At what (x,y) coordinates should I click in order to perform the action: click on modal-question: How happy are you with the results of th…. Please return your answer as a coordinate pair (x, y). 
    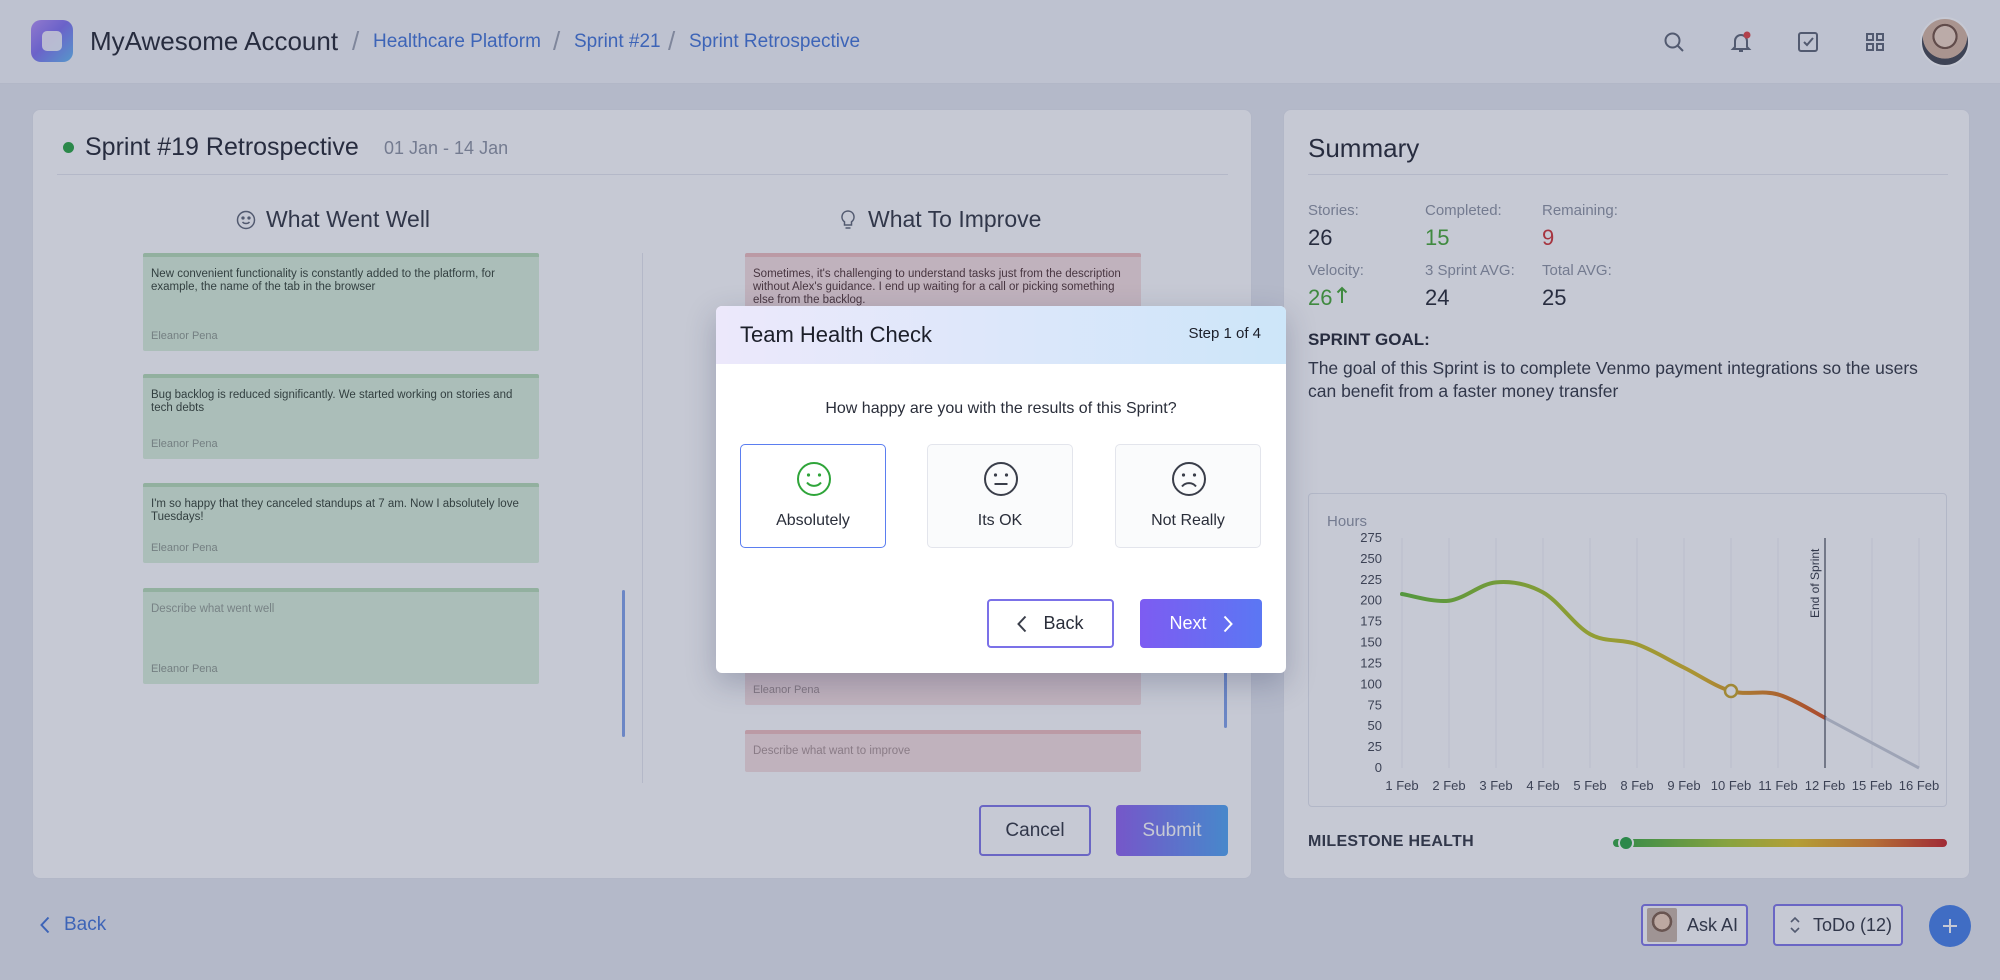
    Looking at the image, I should click on (1001, 408).